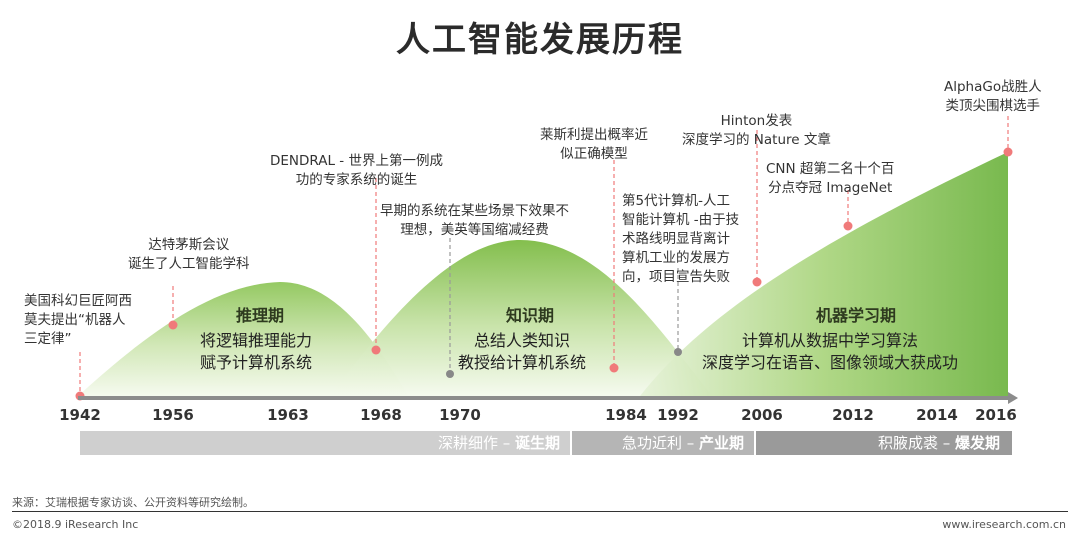 The width and height of the screenshot is (1080, 541). What do you see at coordinates (757, 282) in the screenshot?
I see `marker-2006` at bounding box center [757, 282].